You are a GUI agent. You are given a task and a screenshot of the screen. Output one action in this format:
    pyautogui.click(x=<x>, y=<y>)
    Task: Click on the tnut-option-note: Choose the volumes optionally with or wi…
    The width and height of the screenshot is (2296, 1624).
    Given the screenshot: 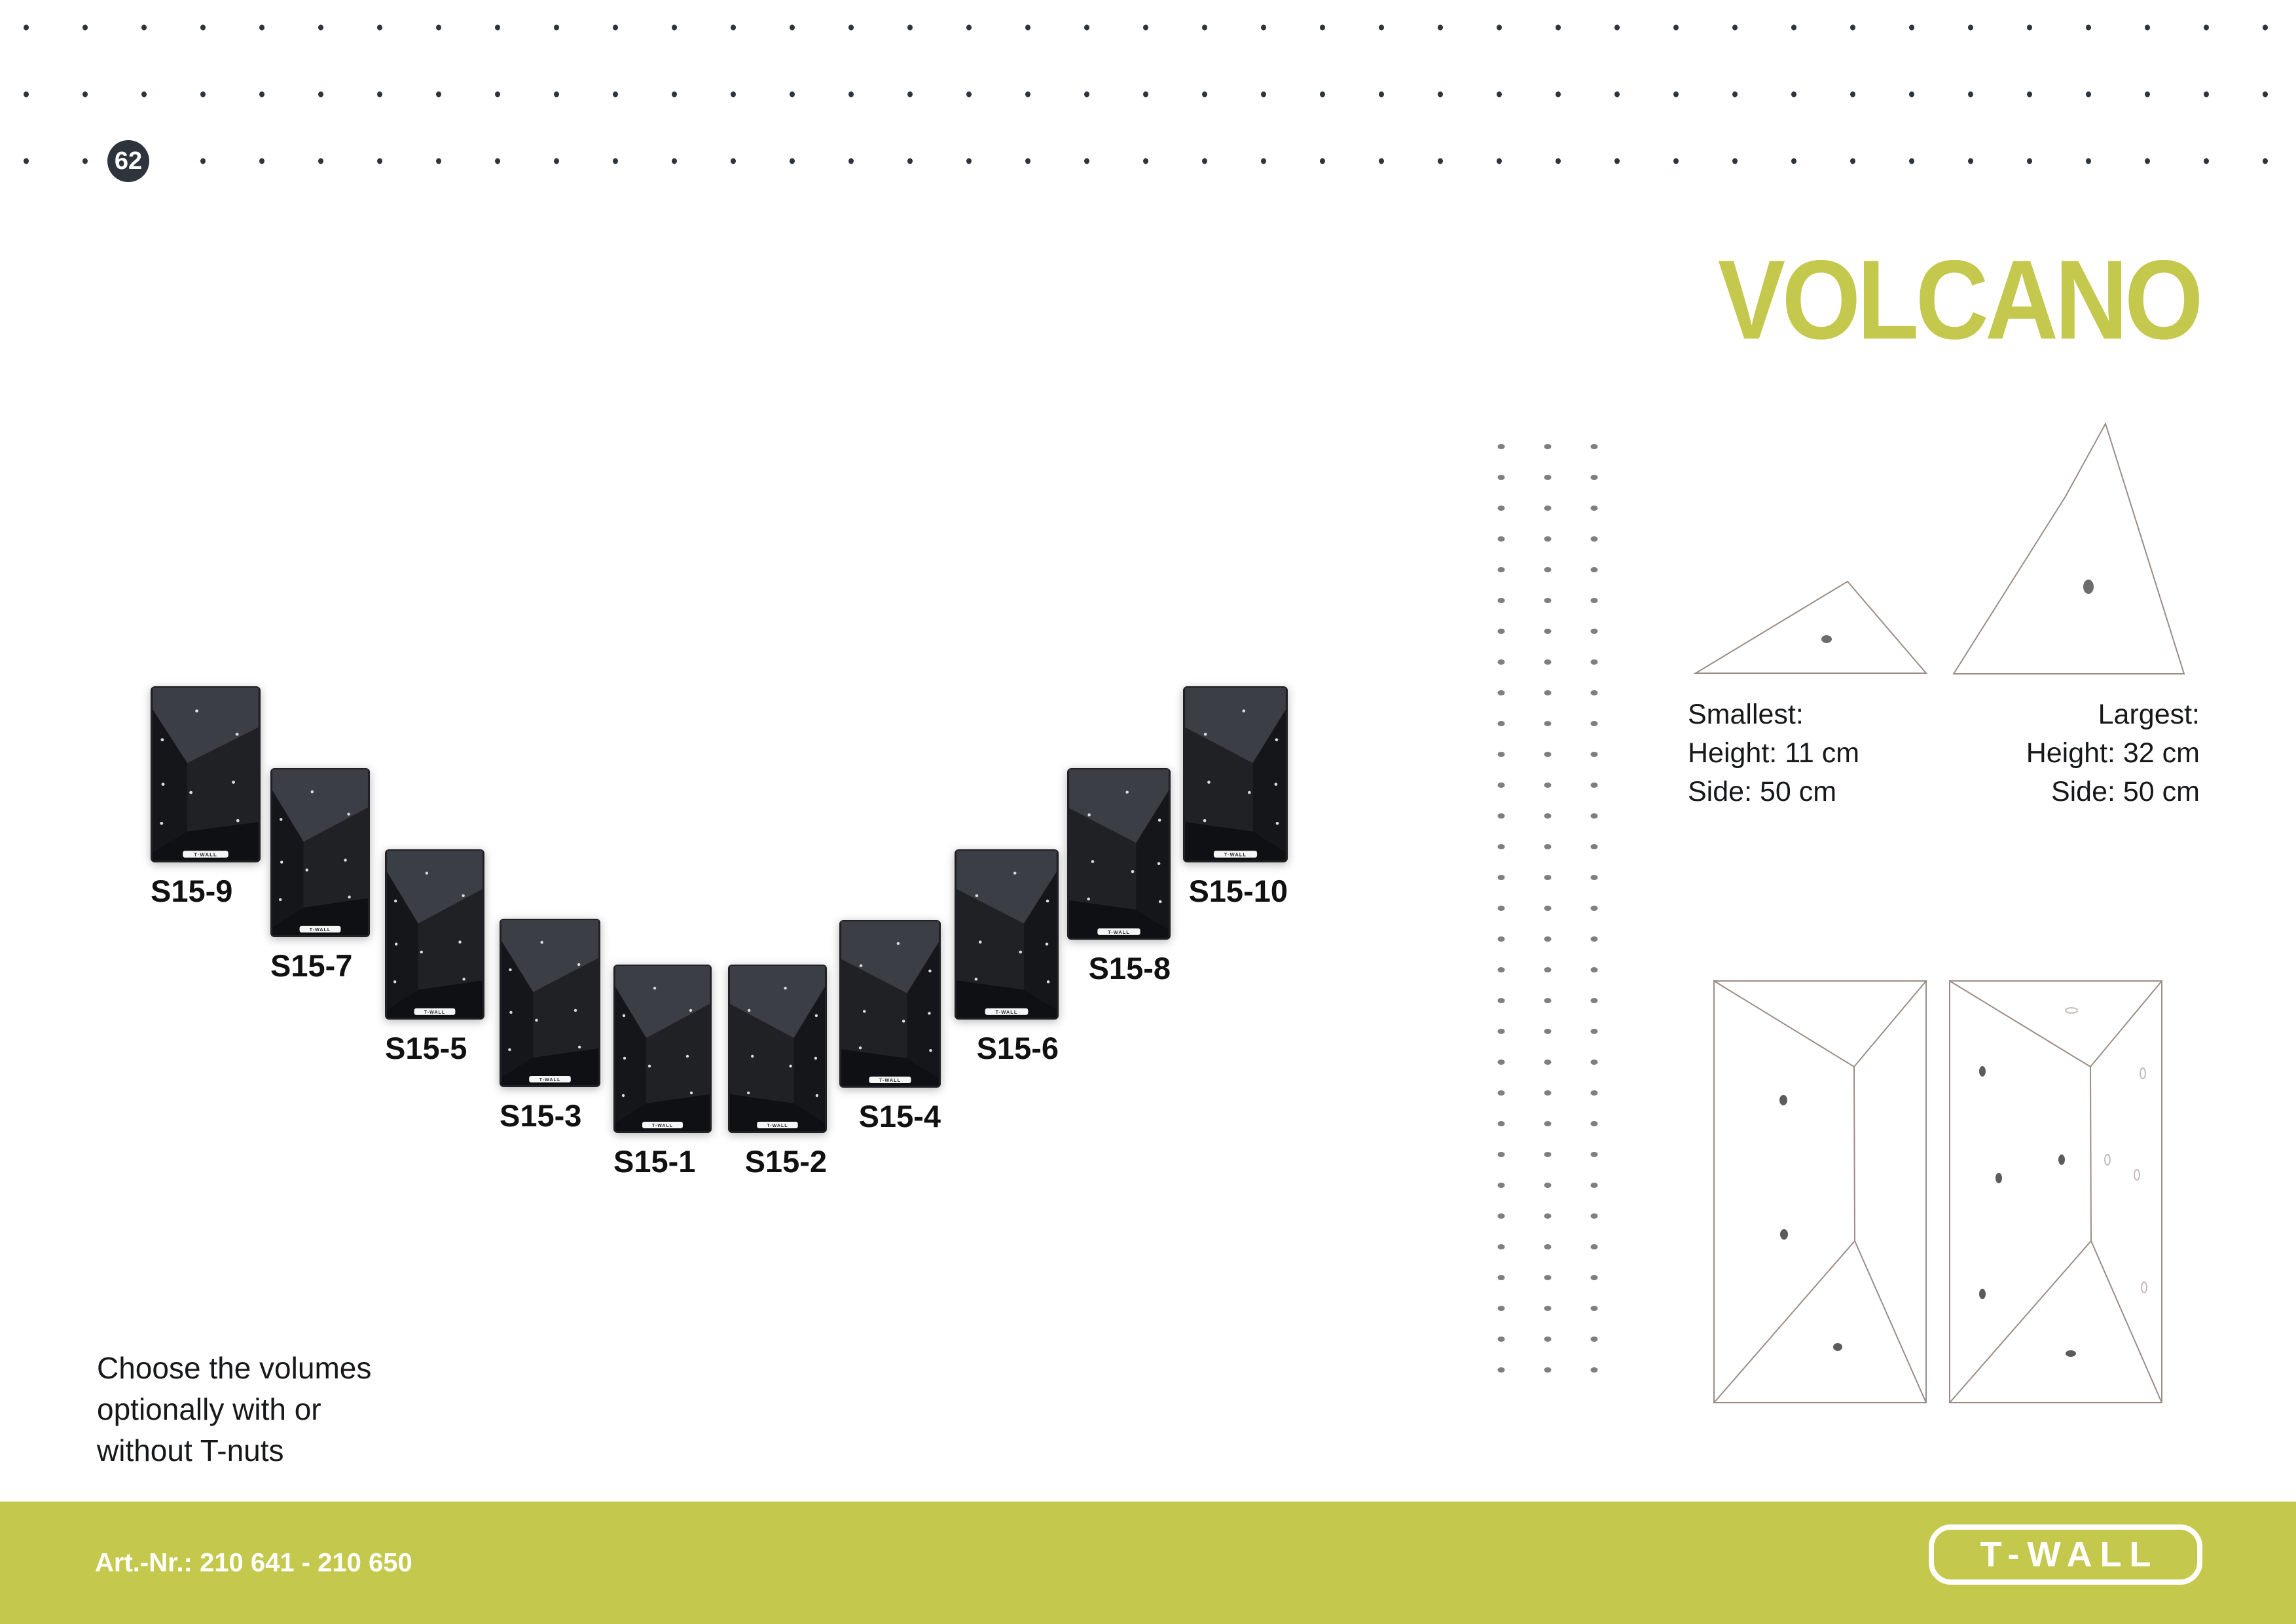 What is the action you would take?
    pyautogui.click(x=234, y=1409)
    